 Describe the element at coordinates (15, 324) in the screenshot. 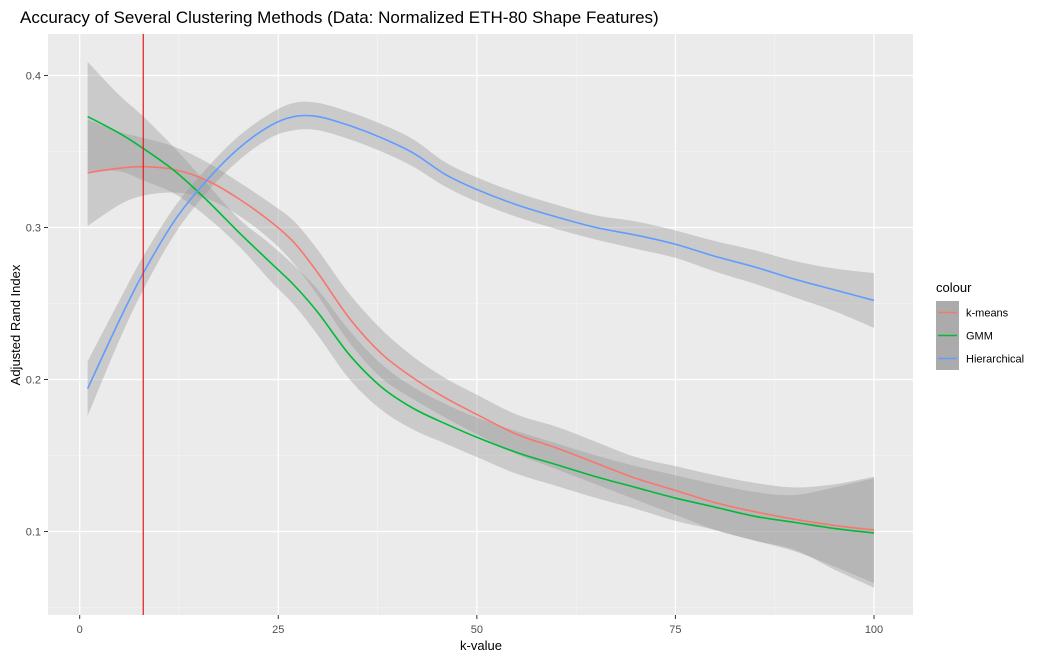

I see `y-axis-title: Adjusted Rand Index` at that location.